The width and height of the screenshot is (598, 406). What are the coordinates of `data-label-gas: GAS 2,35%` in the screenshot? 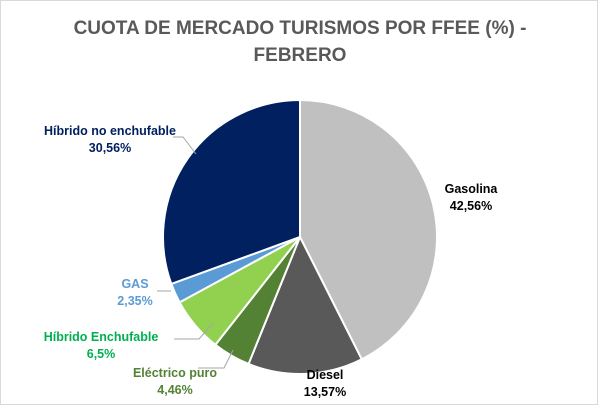 It's located at (134, 292).